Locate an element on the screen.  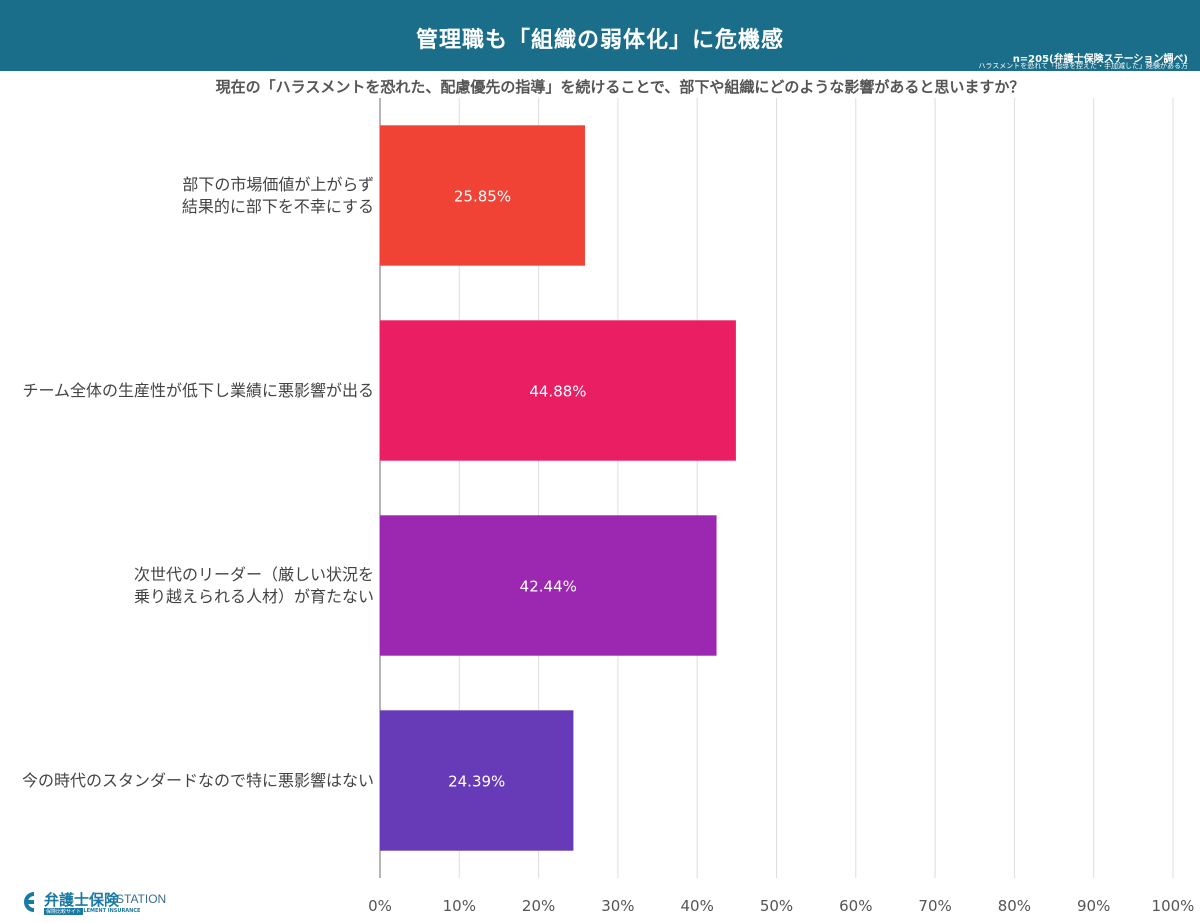
data-label: 44.88% is located at coordinates (557, 392).